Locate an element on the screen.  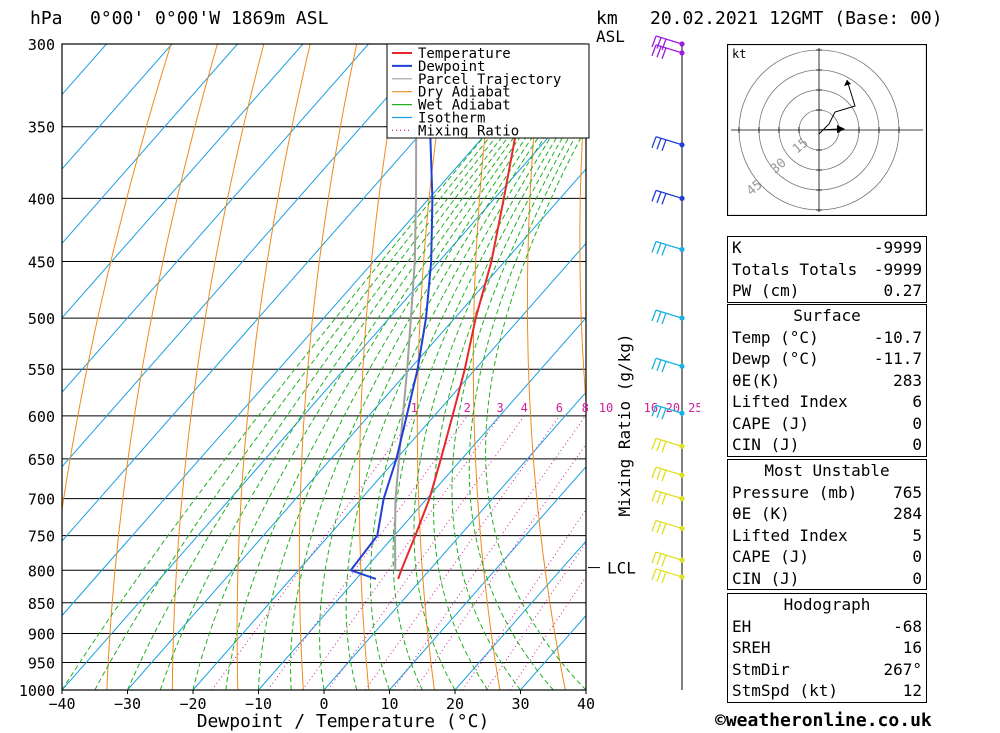
indices-row: Totals Totals -9999 is located at coordinates (827, 270).